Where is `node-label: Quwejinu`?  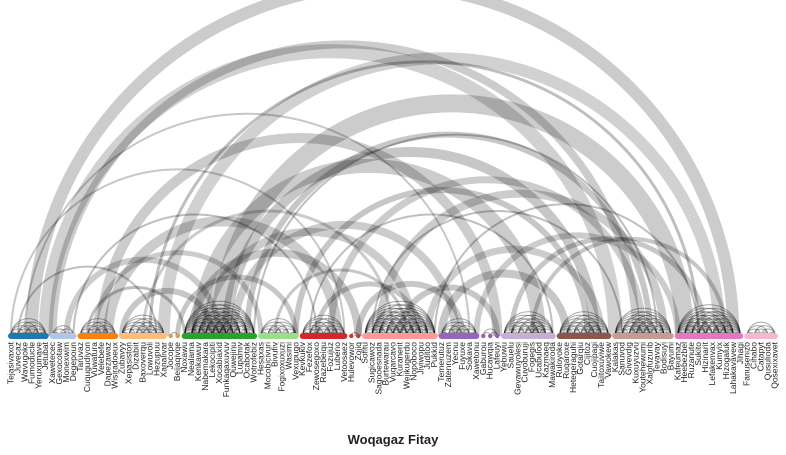
node-label: Quwejinu is located at coordinates (233, 360).